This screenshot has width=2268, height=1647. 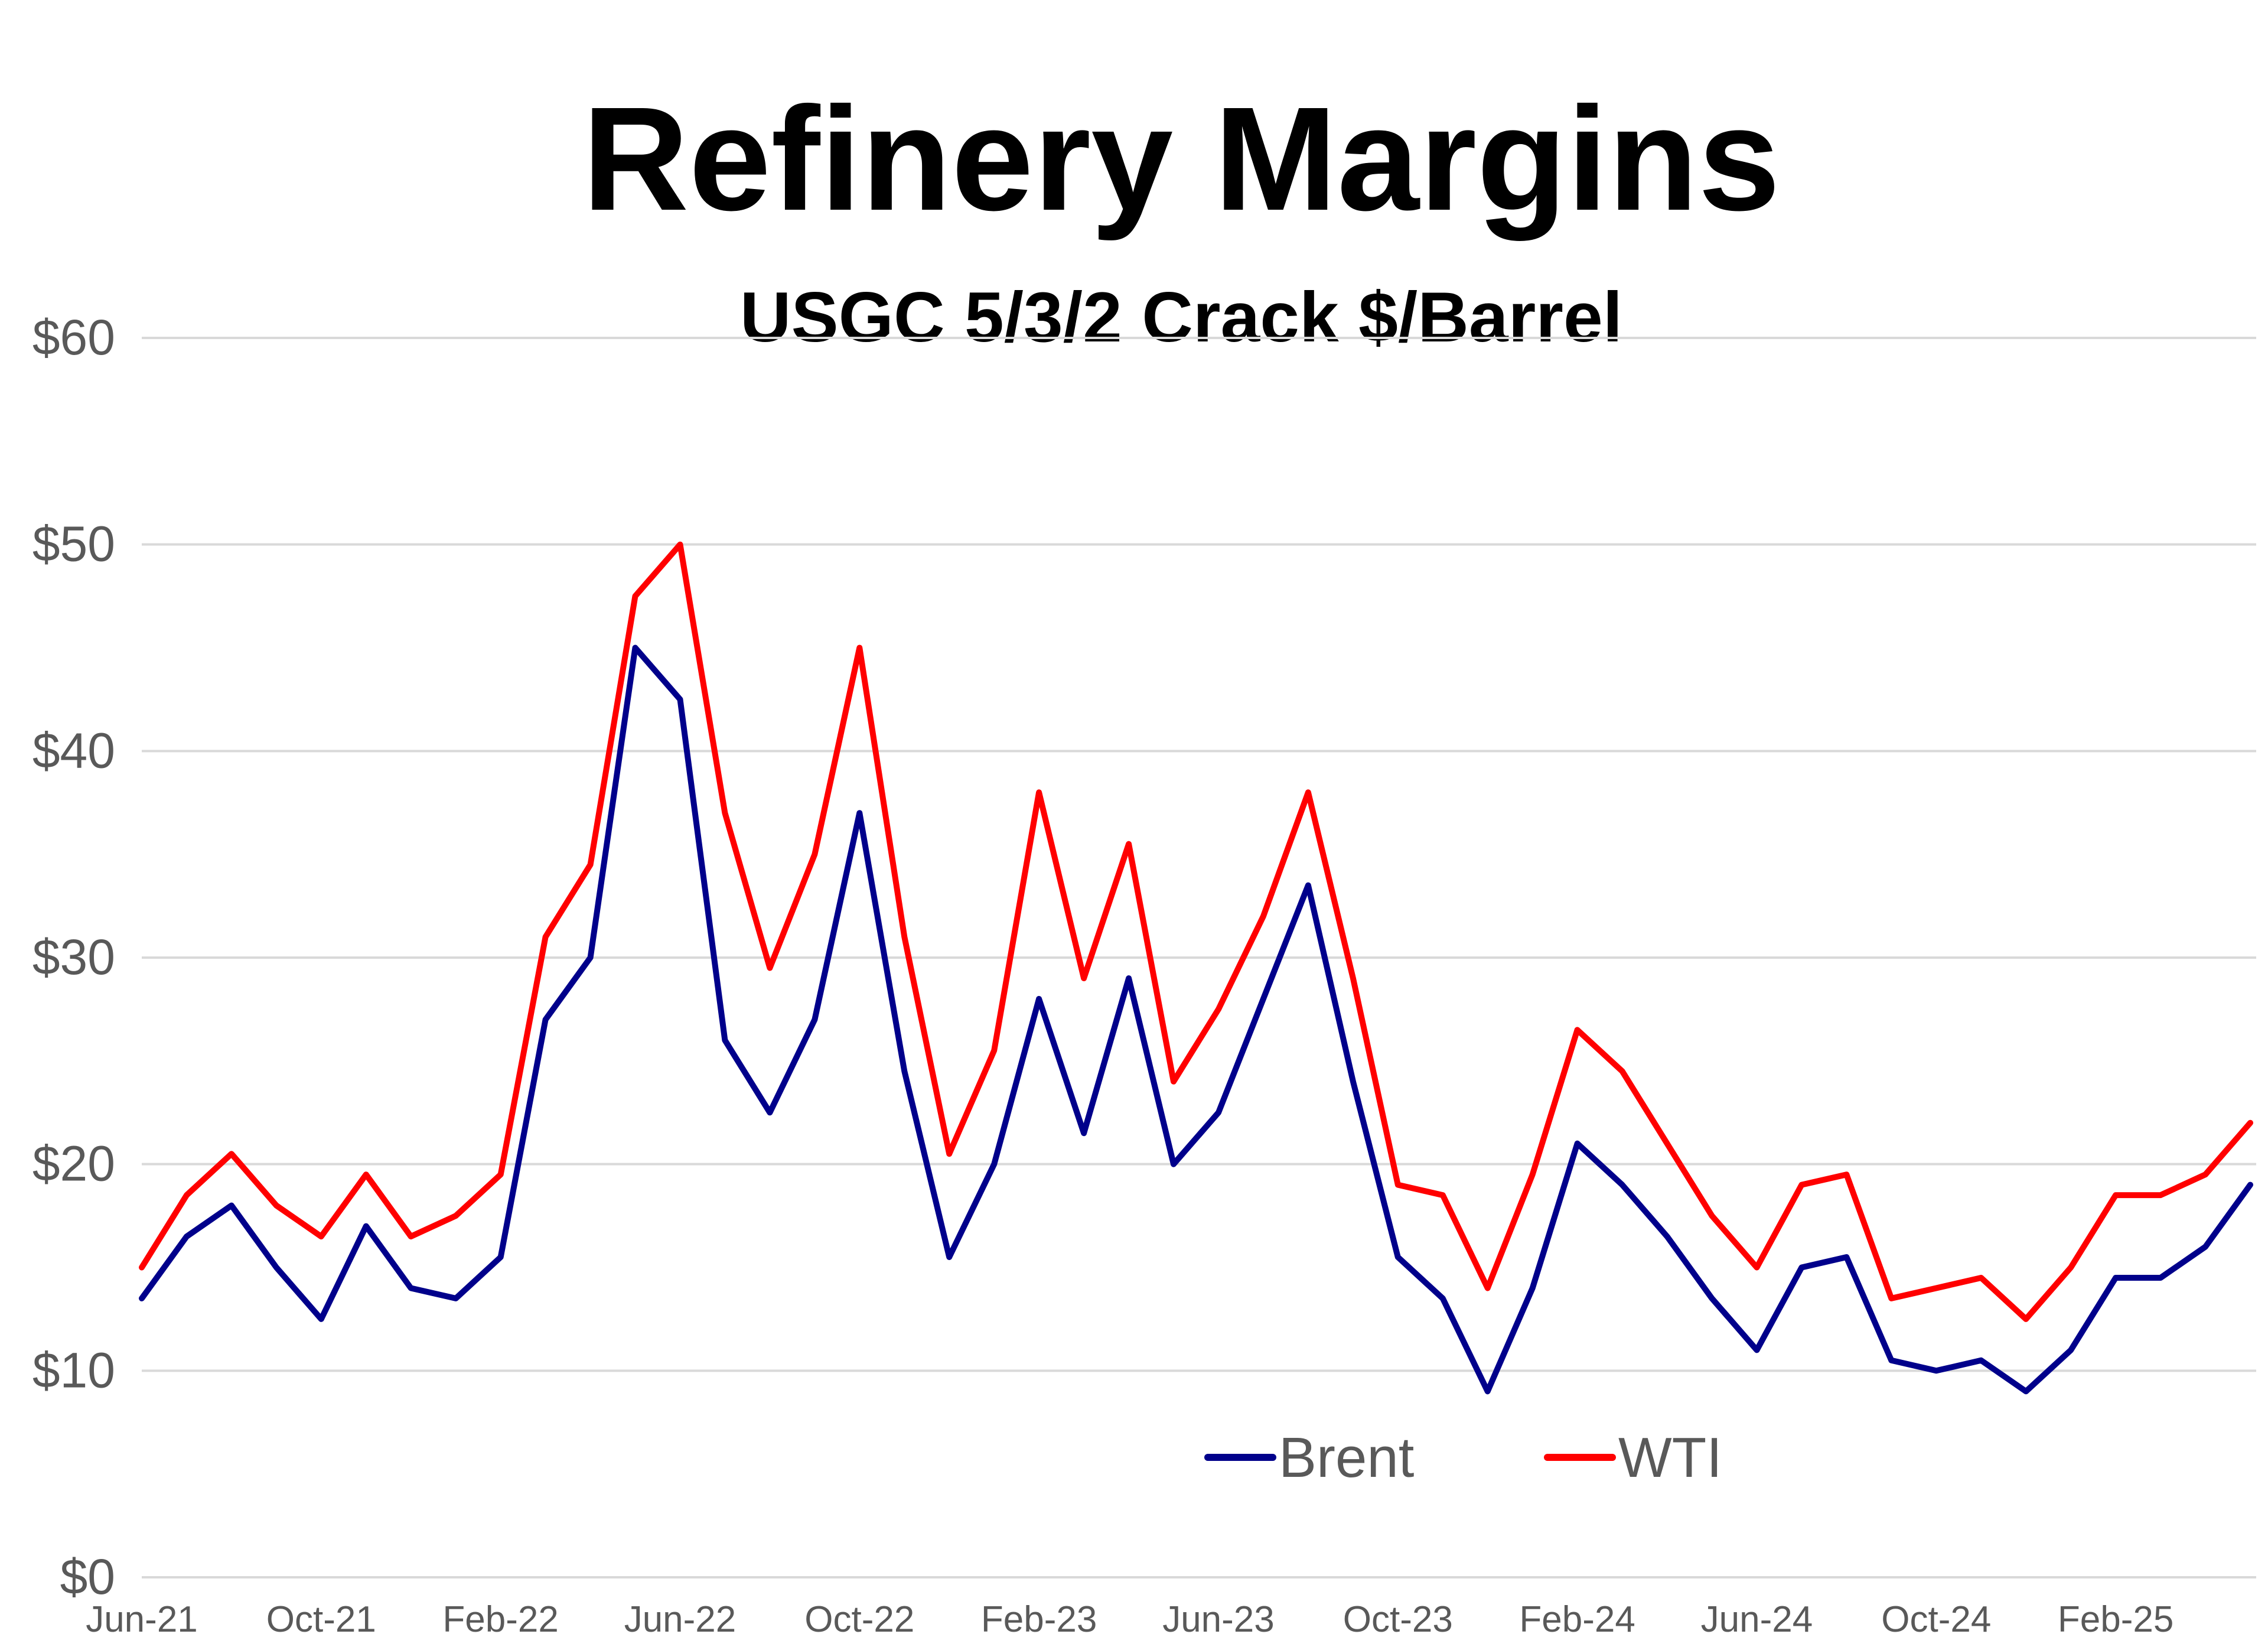 I want to click on legend: Brent WTI, so click(x=1463, y=1457).